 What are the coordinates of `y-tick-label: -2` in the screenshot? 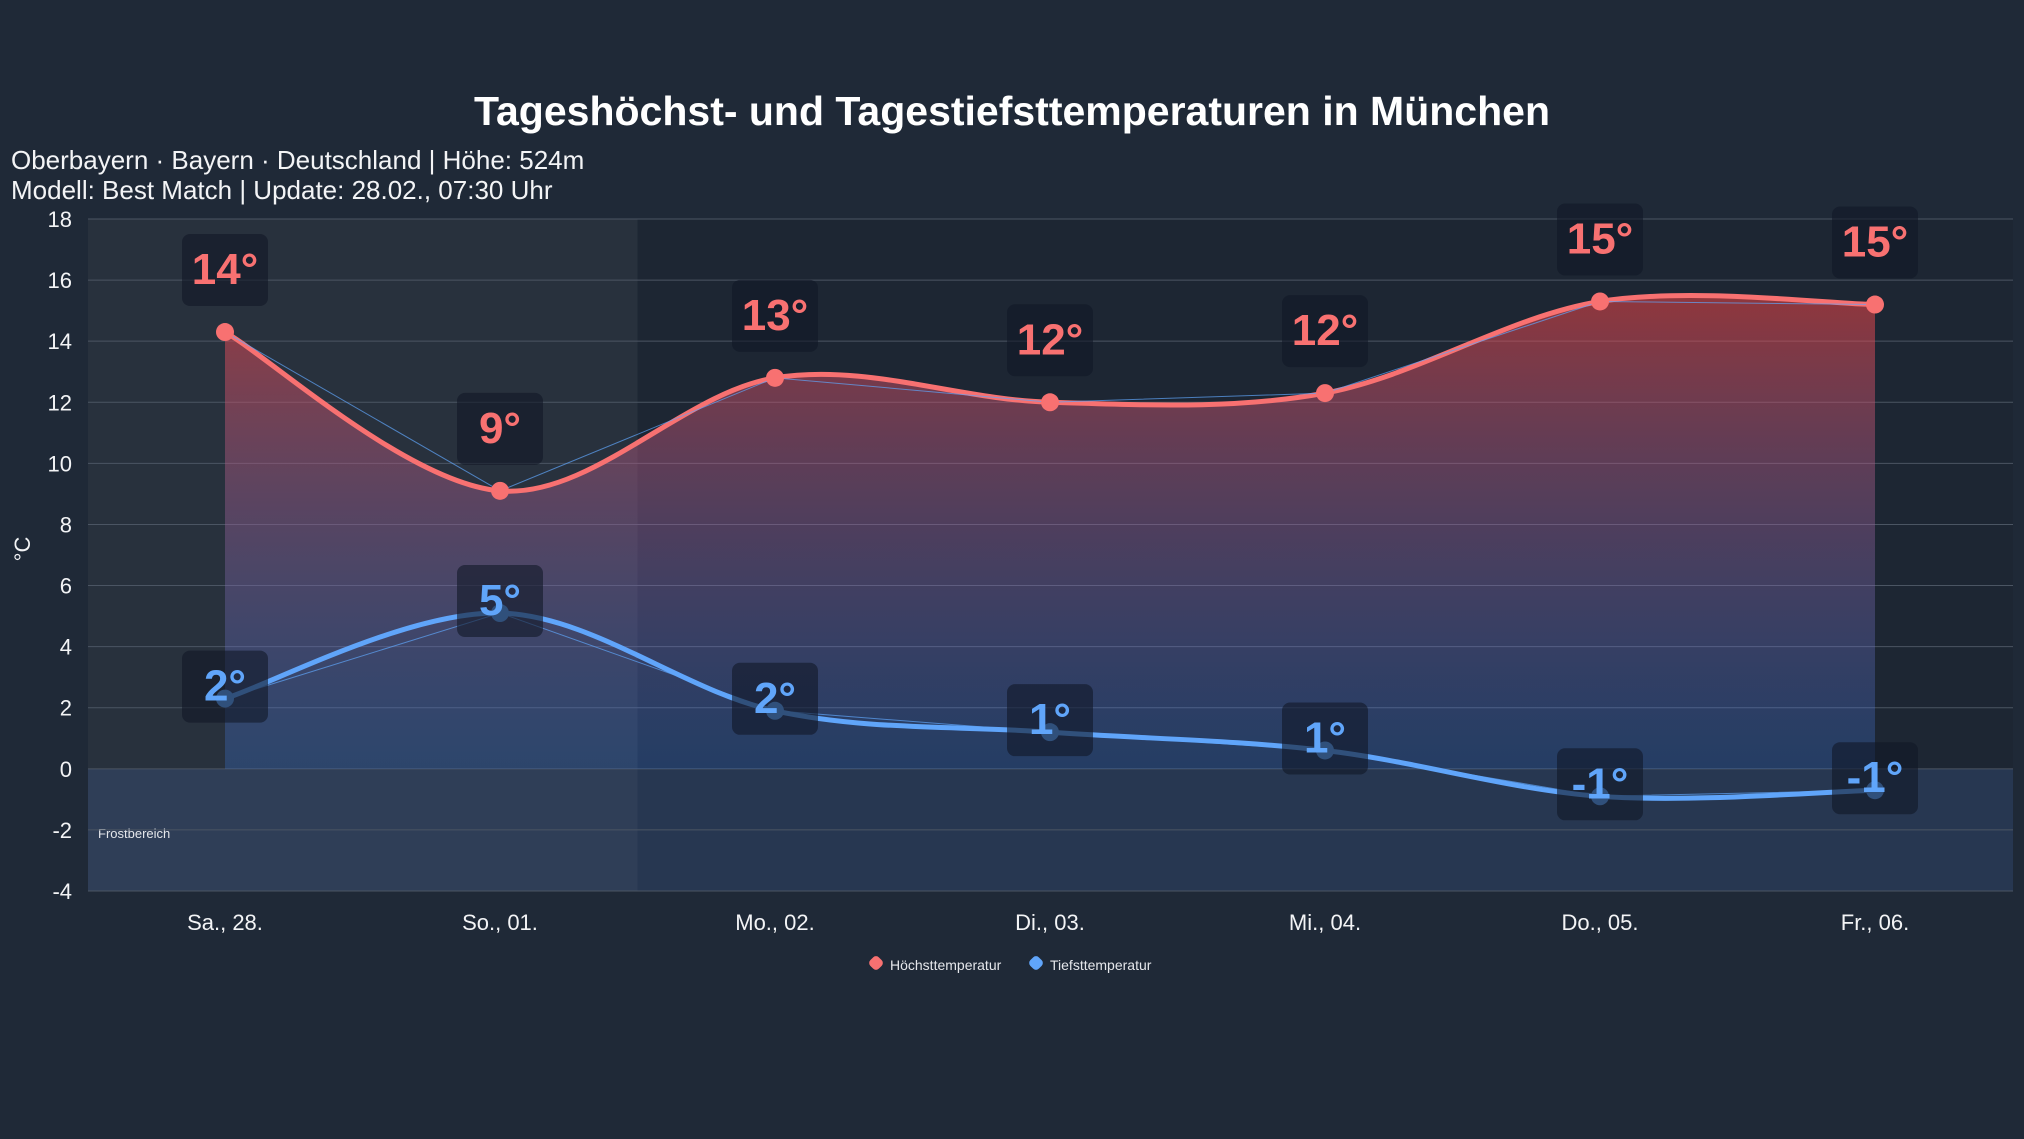 It's located at (62, 830).